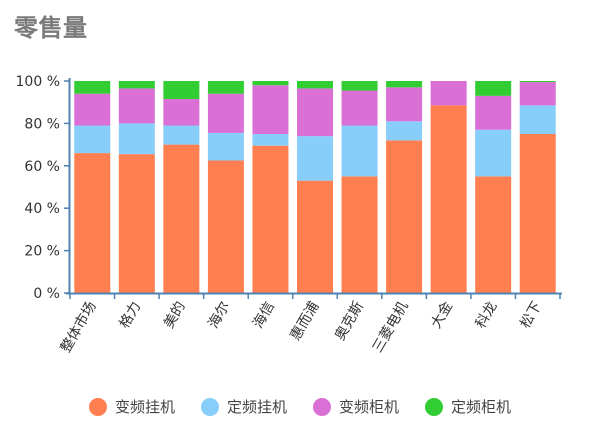 The height and width of the screenshot is (434, 600). I want to click on legend-item: 变频柜机, so click(356, 406).